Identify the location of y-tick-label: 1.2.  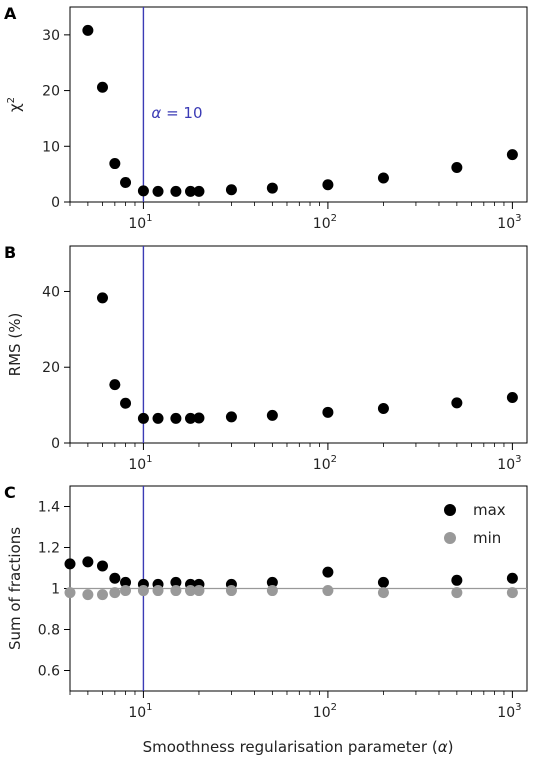
(49, 549).